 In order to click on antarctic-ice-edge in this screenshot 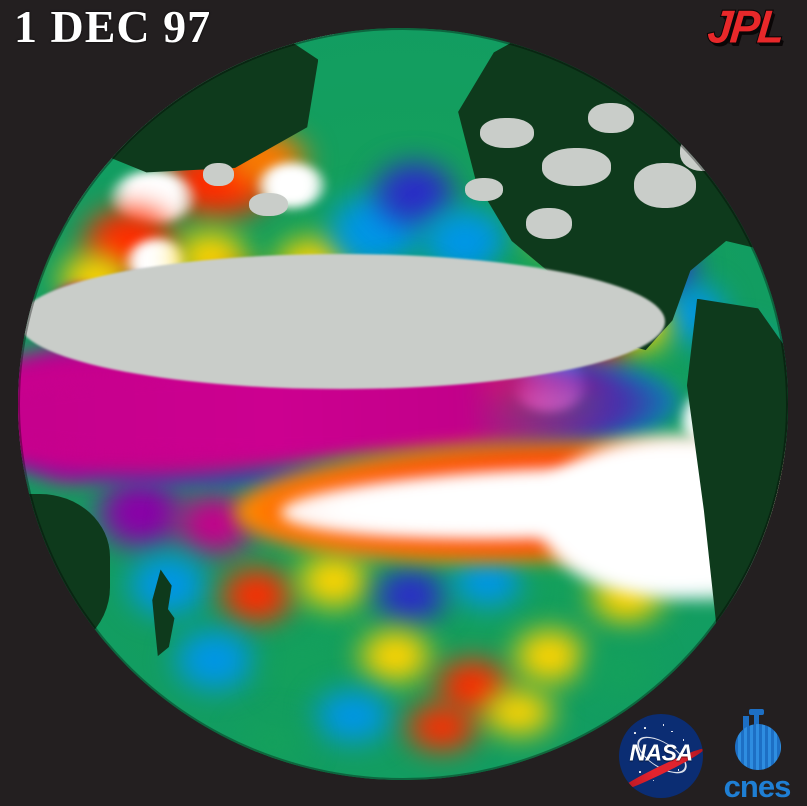, I will do `click(341, 321)`.